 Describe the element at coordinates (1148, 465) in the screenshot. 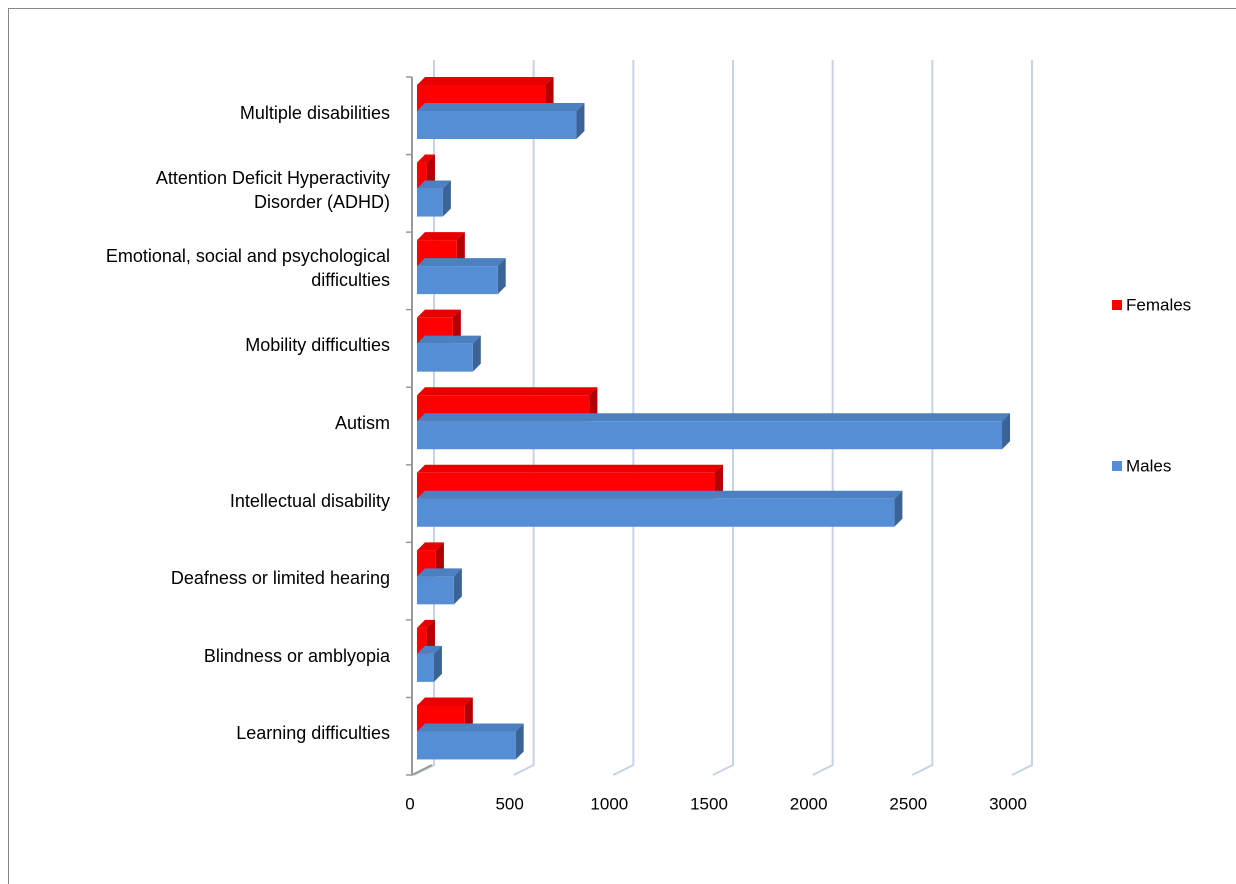

I see `legend-label: Males` at that location.